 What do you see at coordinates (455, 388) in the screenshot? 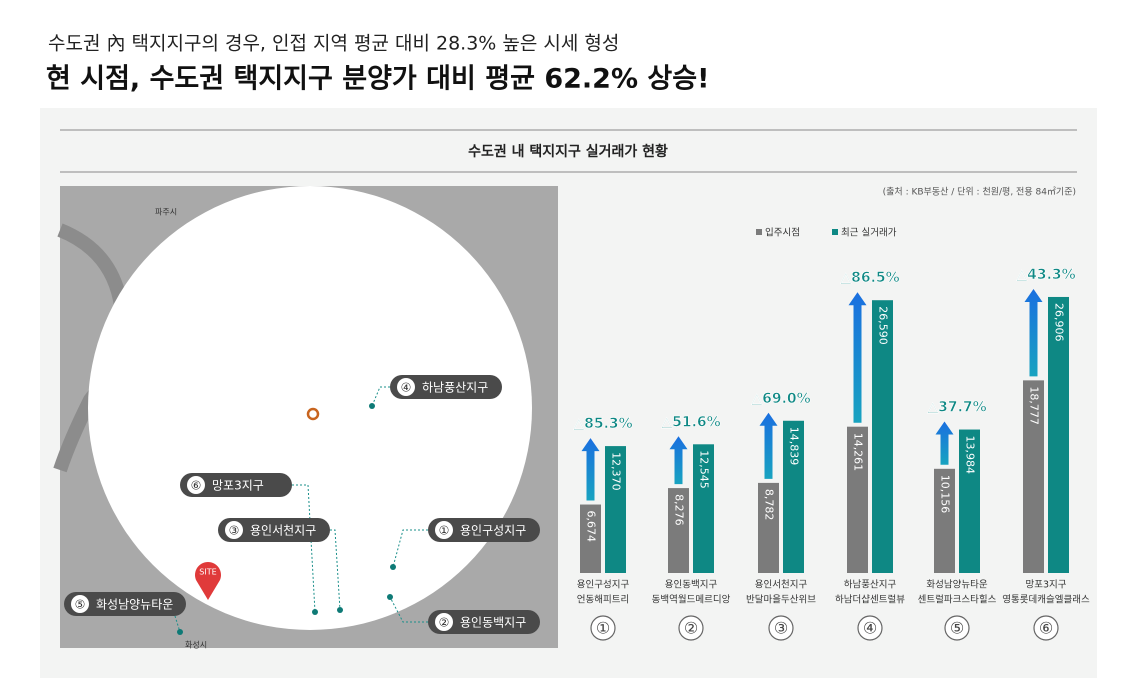
I see `marker-label: 하남풍산지구` at bounding box center [455, 388].